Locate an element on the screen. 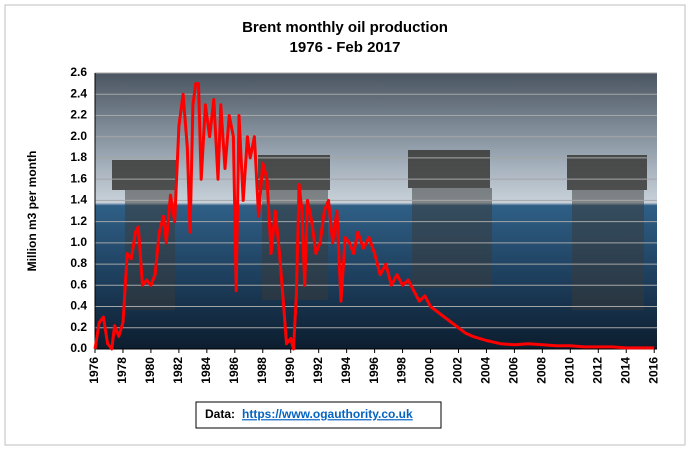 This screenshot has width=692, height=451. x-tick-label: 2006 is located at coordinates (514, 370).